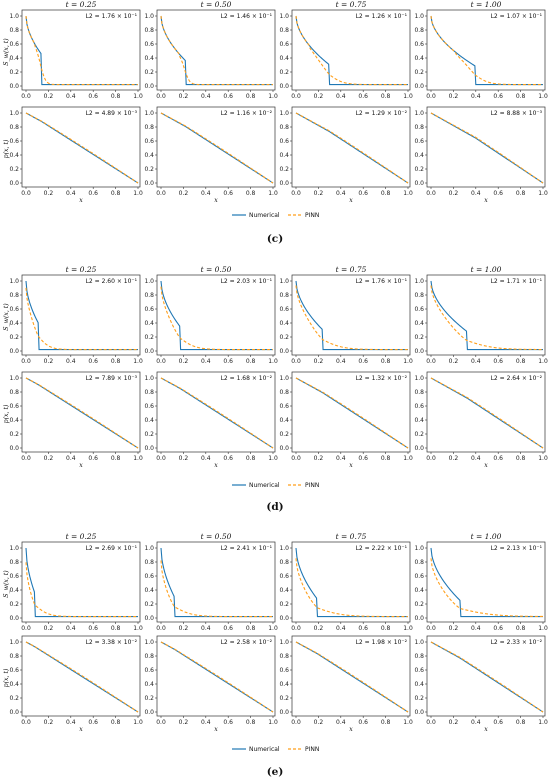 The height and width of the screenshot is (780, 550). What do you see at coordinates (486, 536) in the screenshot?
I see `subplot-title: t = 1.00` at bounding box center [486, 536].